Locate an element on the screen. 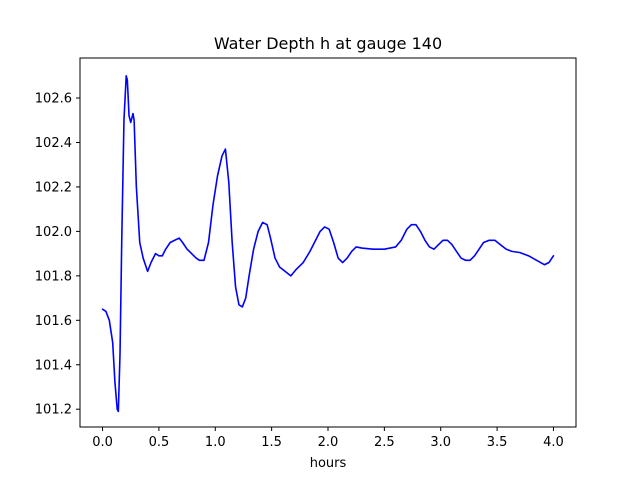 The width and height of the screenshot is (640, 480). y-tick-label: 102.2 is located at coordinates (53, 187).